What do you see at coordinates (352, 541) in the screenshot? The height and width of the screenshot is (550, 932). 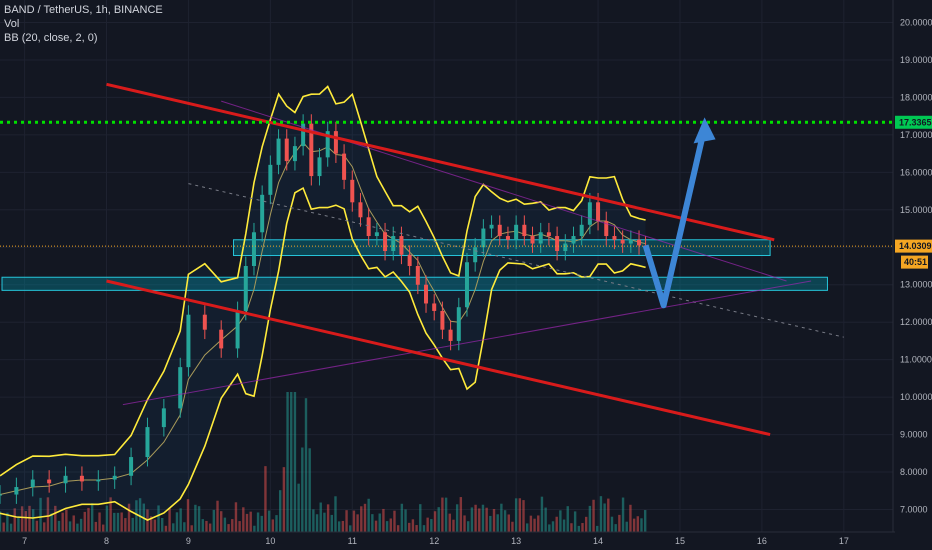 I see `time-tick-label: 11` at bounding box center [352, 541].